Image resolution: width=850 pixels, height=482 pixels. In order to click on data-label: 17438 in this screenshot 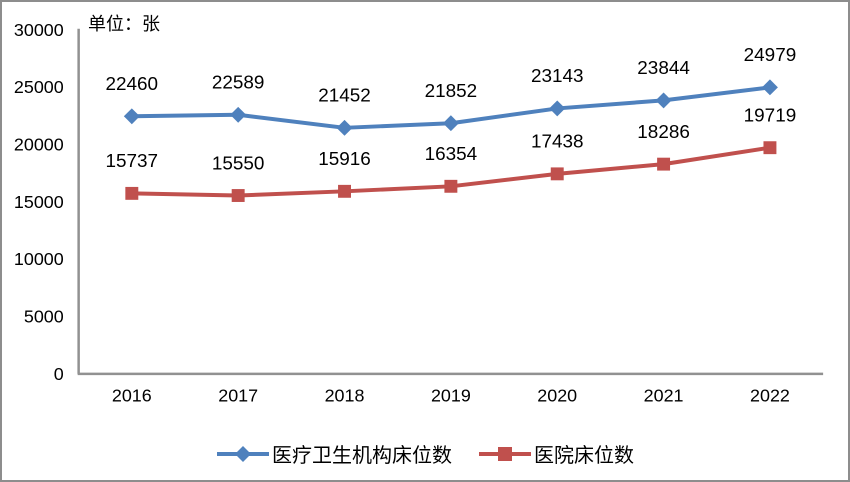, I will do `click(557, 141)`.